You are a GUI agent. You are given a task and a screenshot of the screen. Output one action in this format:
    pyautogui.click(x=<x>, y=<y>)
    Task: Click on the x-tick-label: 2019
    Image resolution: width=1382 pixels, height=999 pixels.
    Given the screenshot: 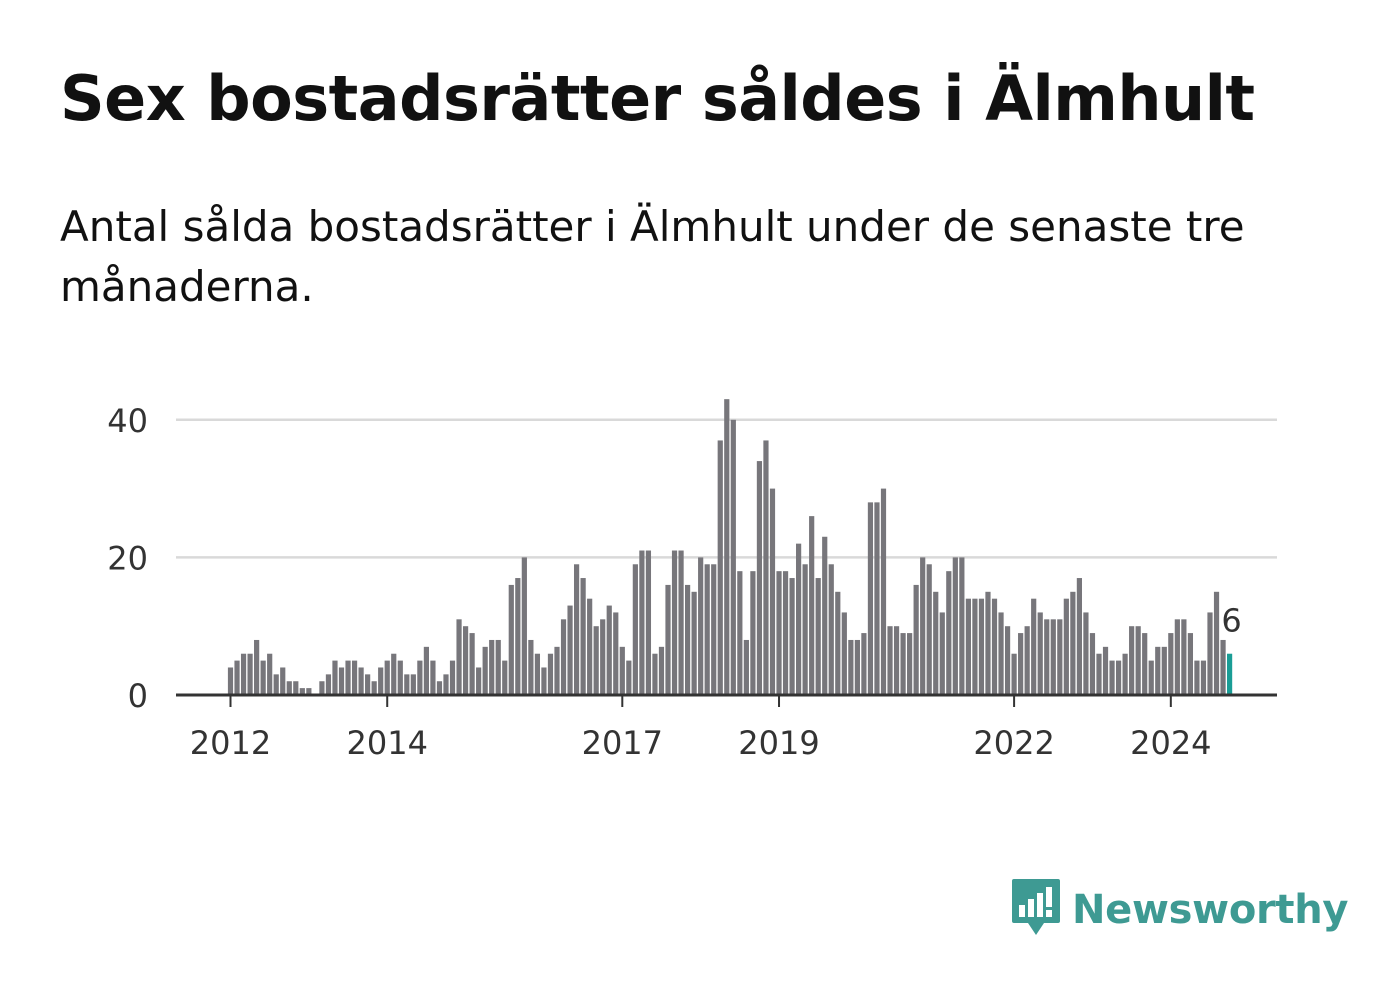 What is the action you would take?
    pyautogui.click(x=778, y=743)
    